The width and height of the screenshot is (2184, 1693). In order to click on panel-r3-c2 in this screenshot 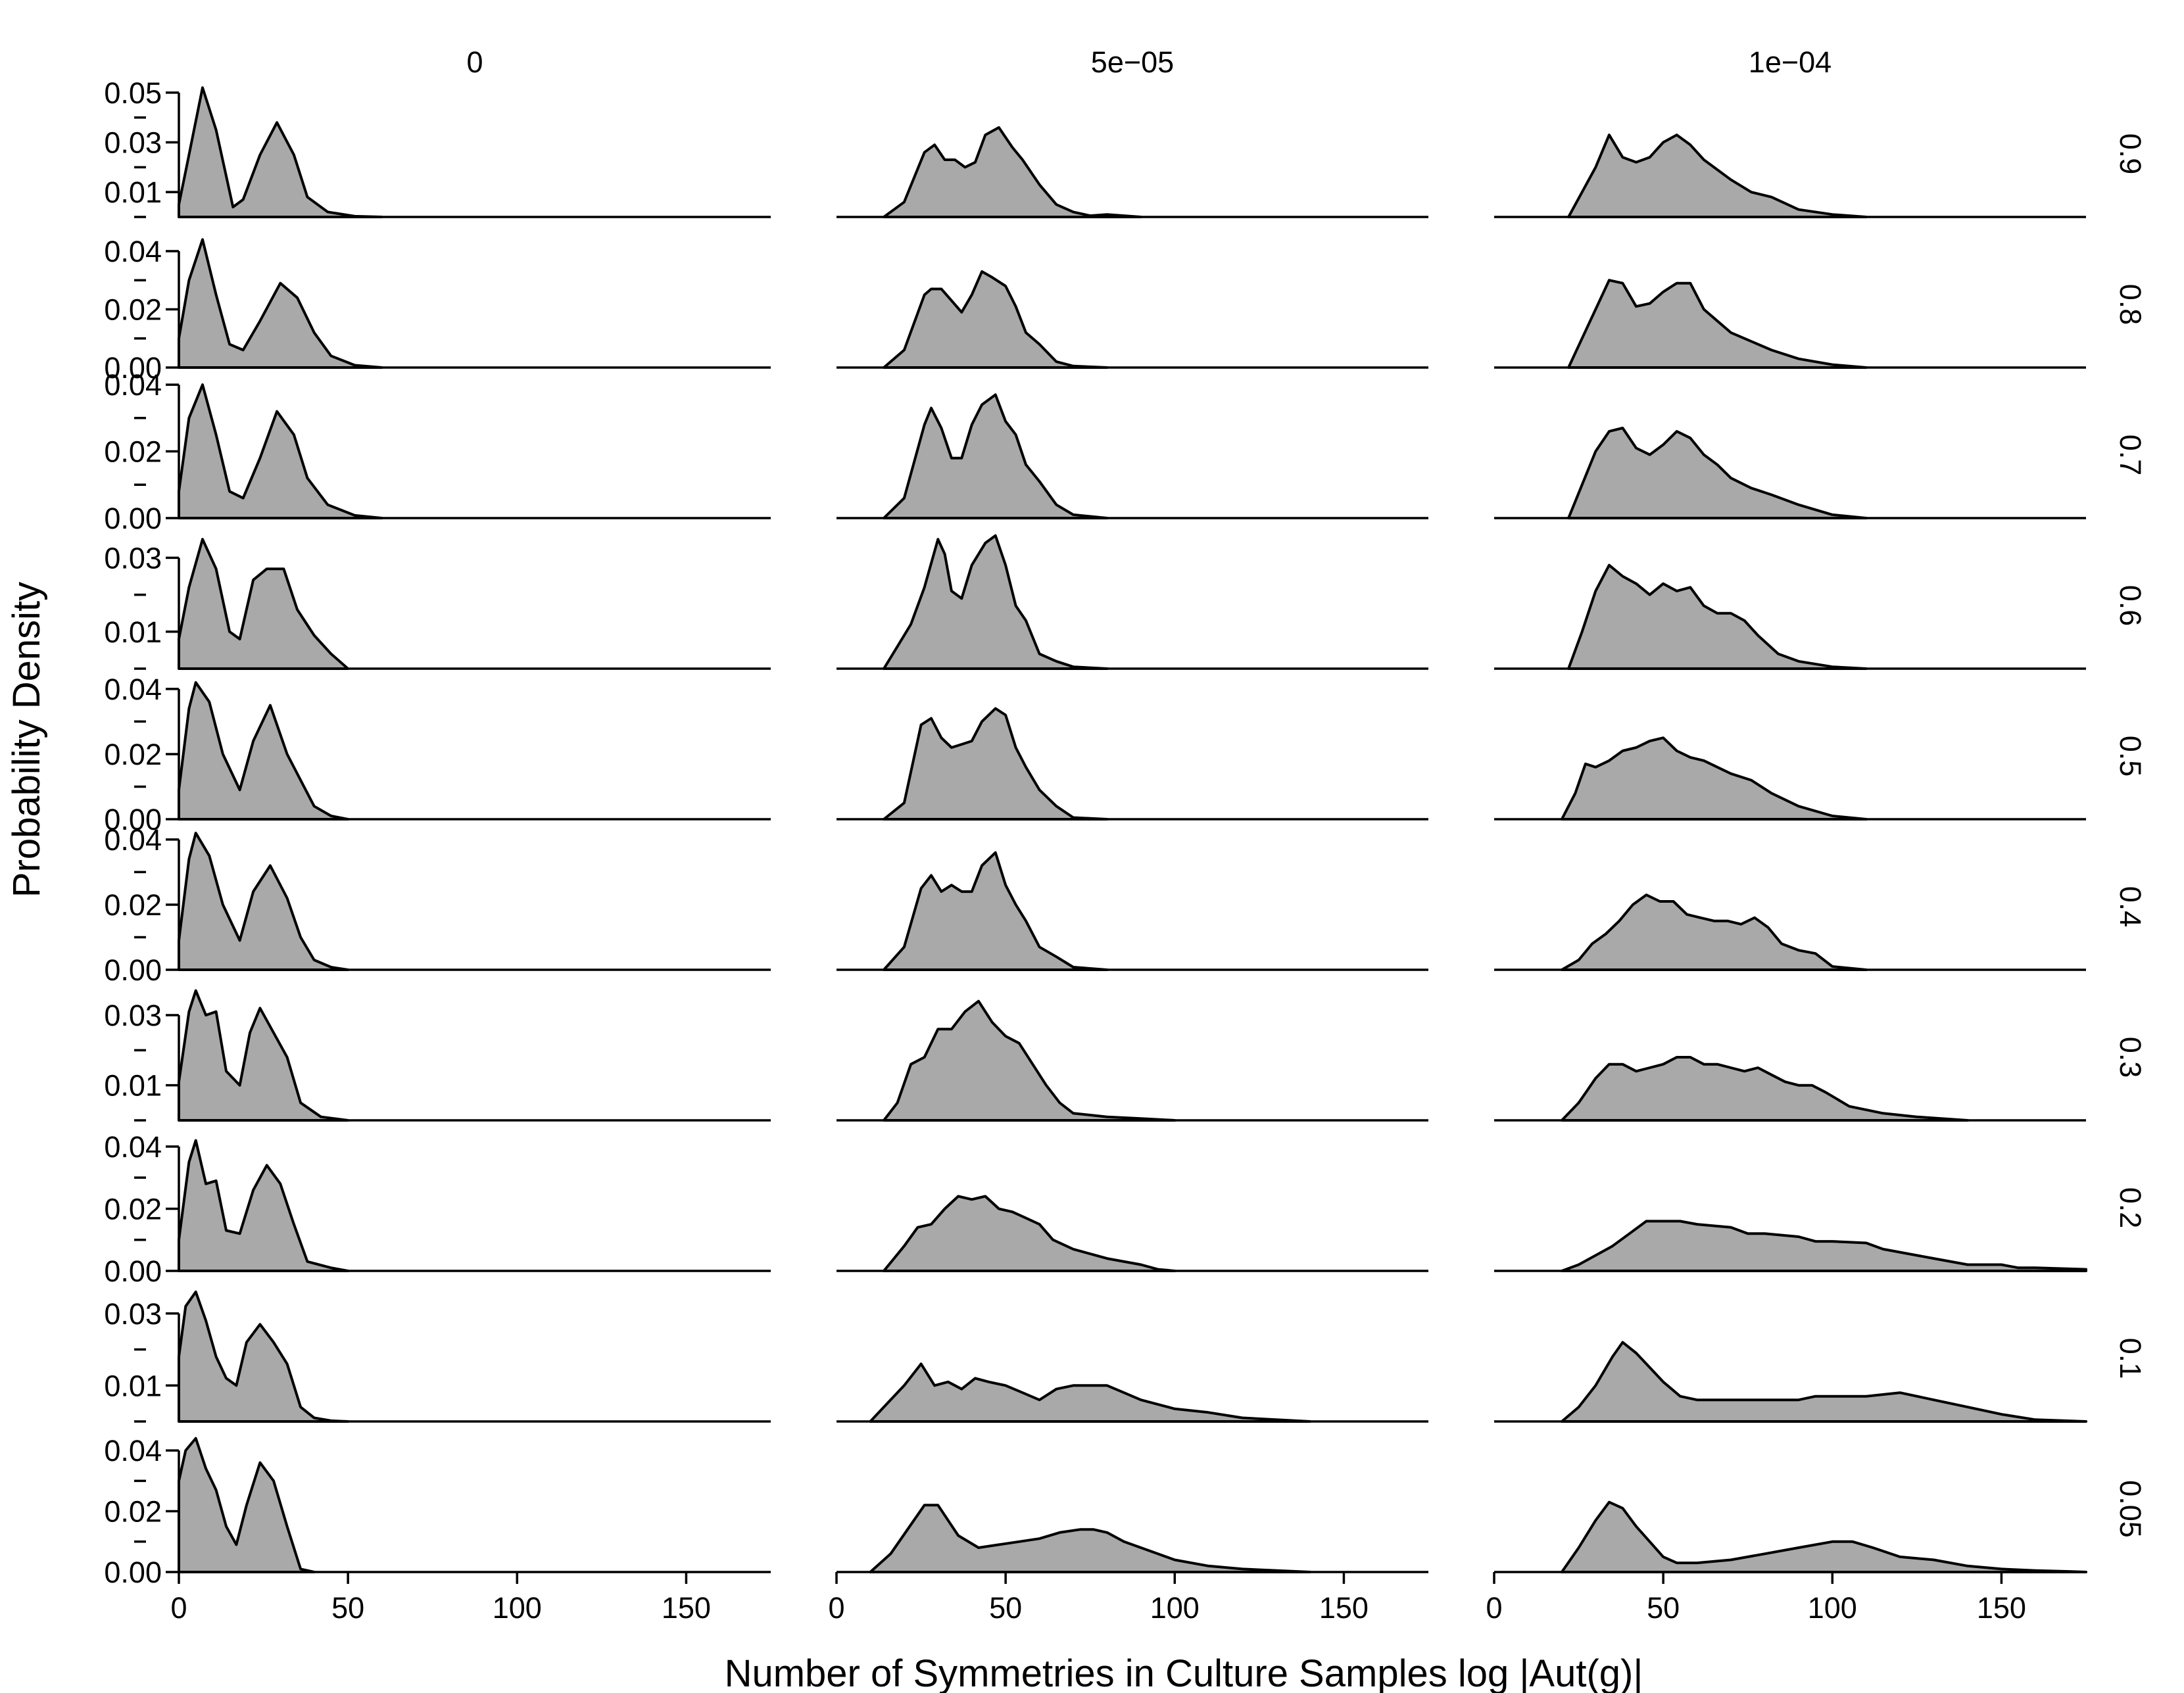, I will do `click(1790, 616)`.